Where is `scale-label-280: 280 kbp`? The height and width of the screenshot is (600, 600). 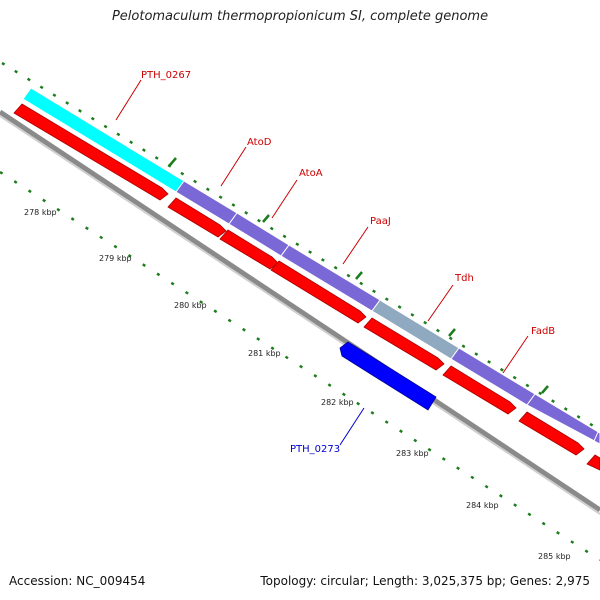
scale-label-280: 280 kbp is located at coordinates (190, 305).